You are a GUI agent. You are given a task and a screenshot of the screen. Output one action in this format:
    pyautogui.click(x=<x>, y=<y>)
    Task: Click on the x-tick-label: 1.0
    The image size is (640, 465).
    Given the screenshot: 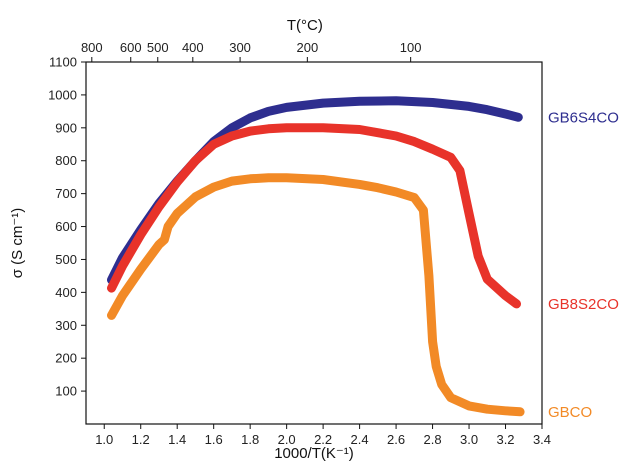 What is the action you would take?
    pyautogui.click(x=104, y=439)
    